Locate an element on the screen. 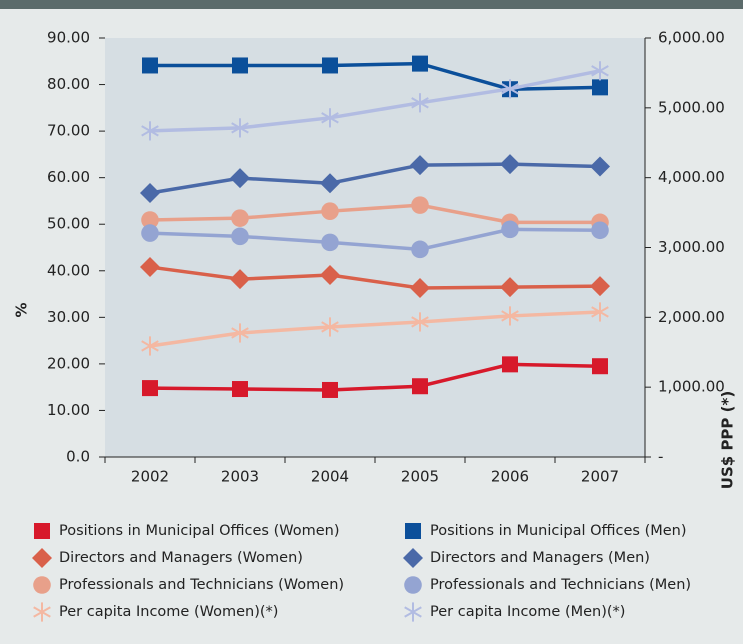 Image resolution: width=743 pixels, height=644 pixels. y-tick-label: 20.00 is located at coordinates (68, 363).